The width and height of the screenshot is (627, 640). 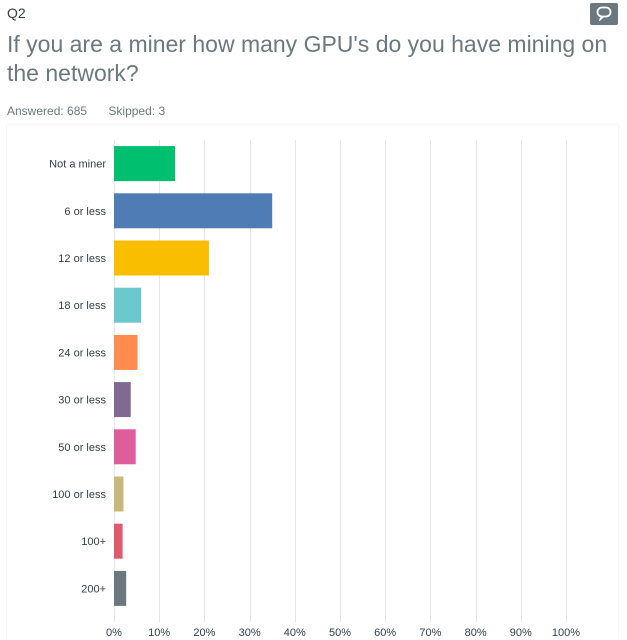 I want to click on x-tick-label: 40%, so click(x=295, y=633).